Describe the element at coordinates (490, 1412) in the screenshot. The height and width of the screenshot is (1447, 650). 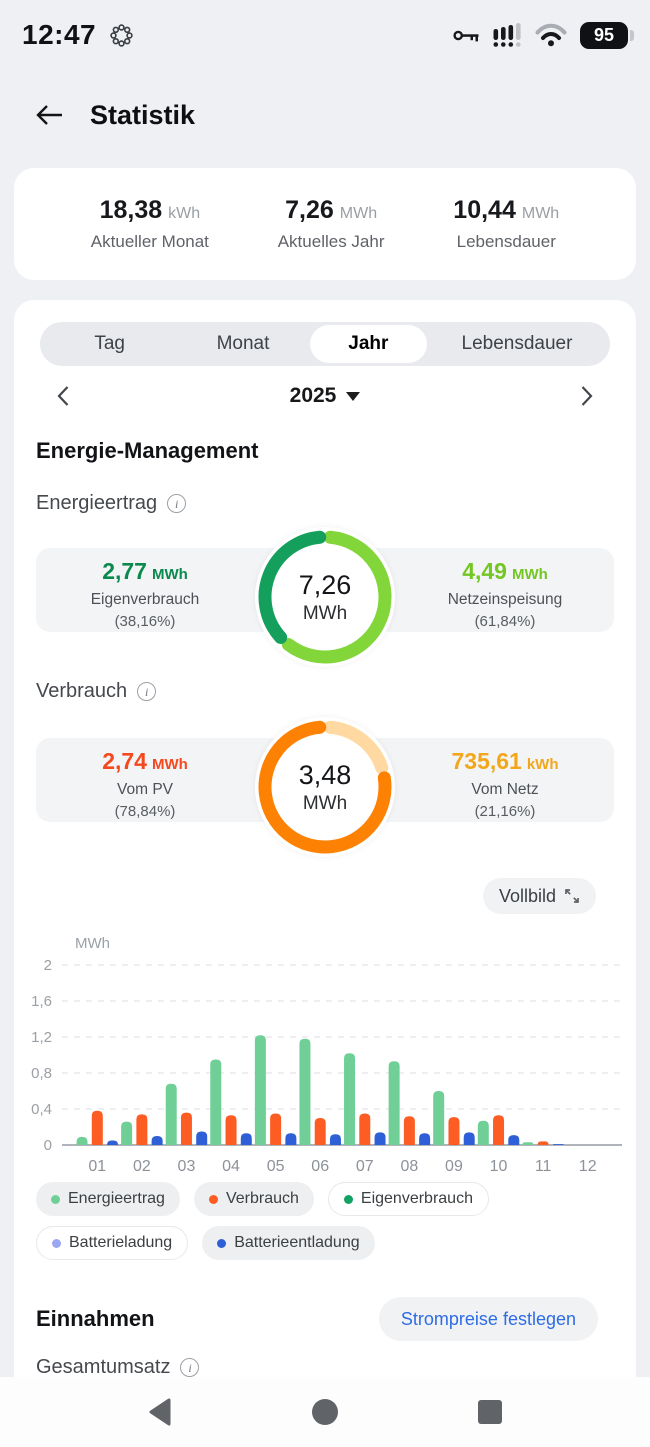
I see `nav-recents-button` at that location.